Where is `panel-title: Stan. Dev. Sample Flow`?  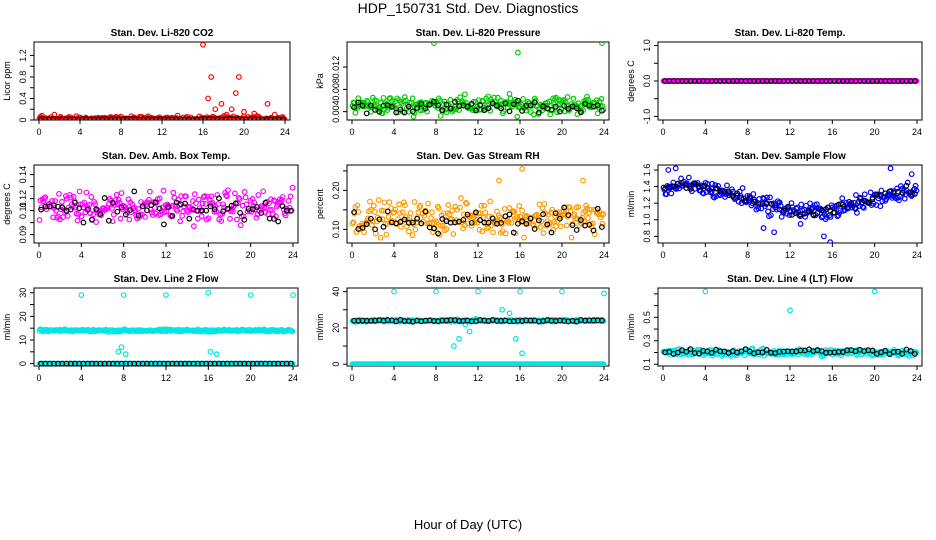 panel-title: Stan. Dev. Sample Flow is located at coordinates (790, 156).